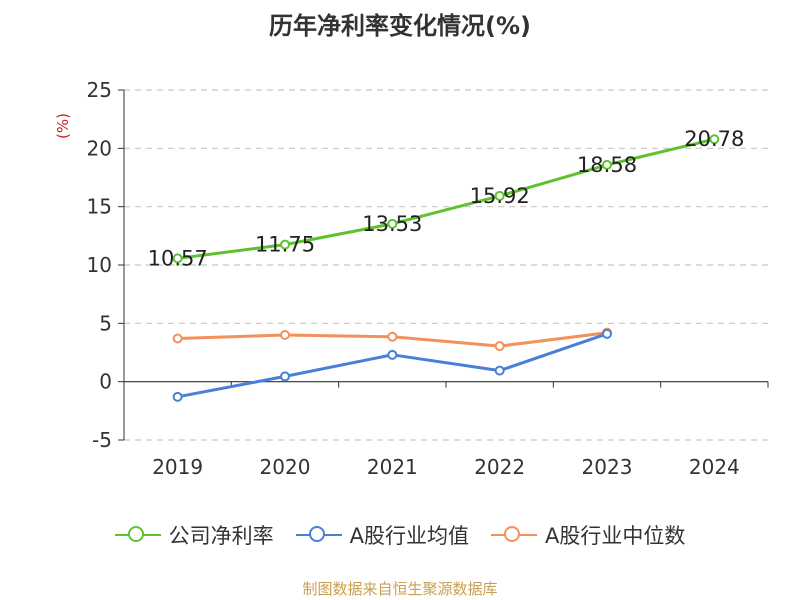 Image resolution: width=800 pixels, height=600 pixels. Describe the element at coordinates (409, 536) in the screenshot. I see `legend-label: A股行业均值` at that location.